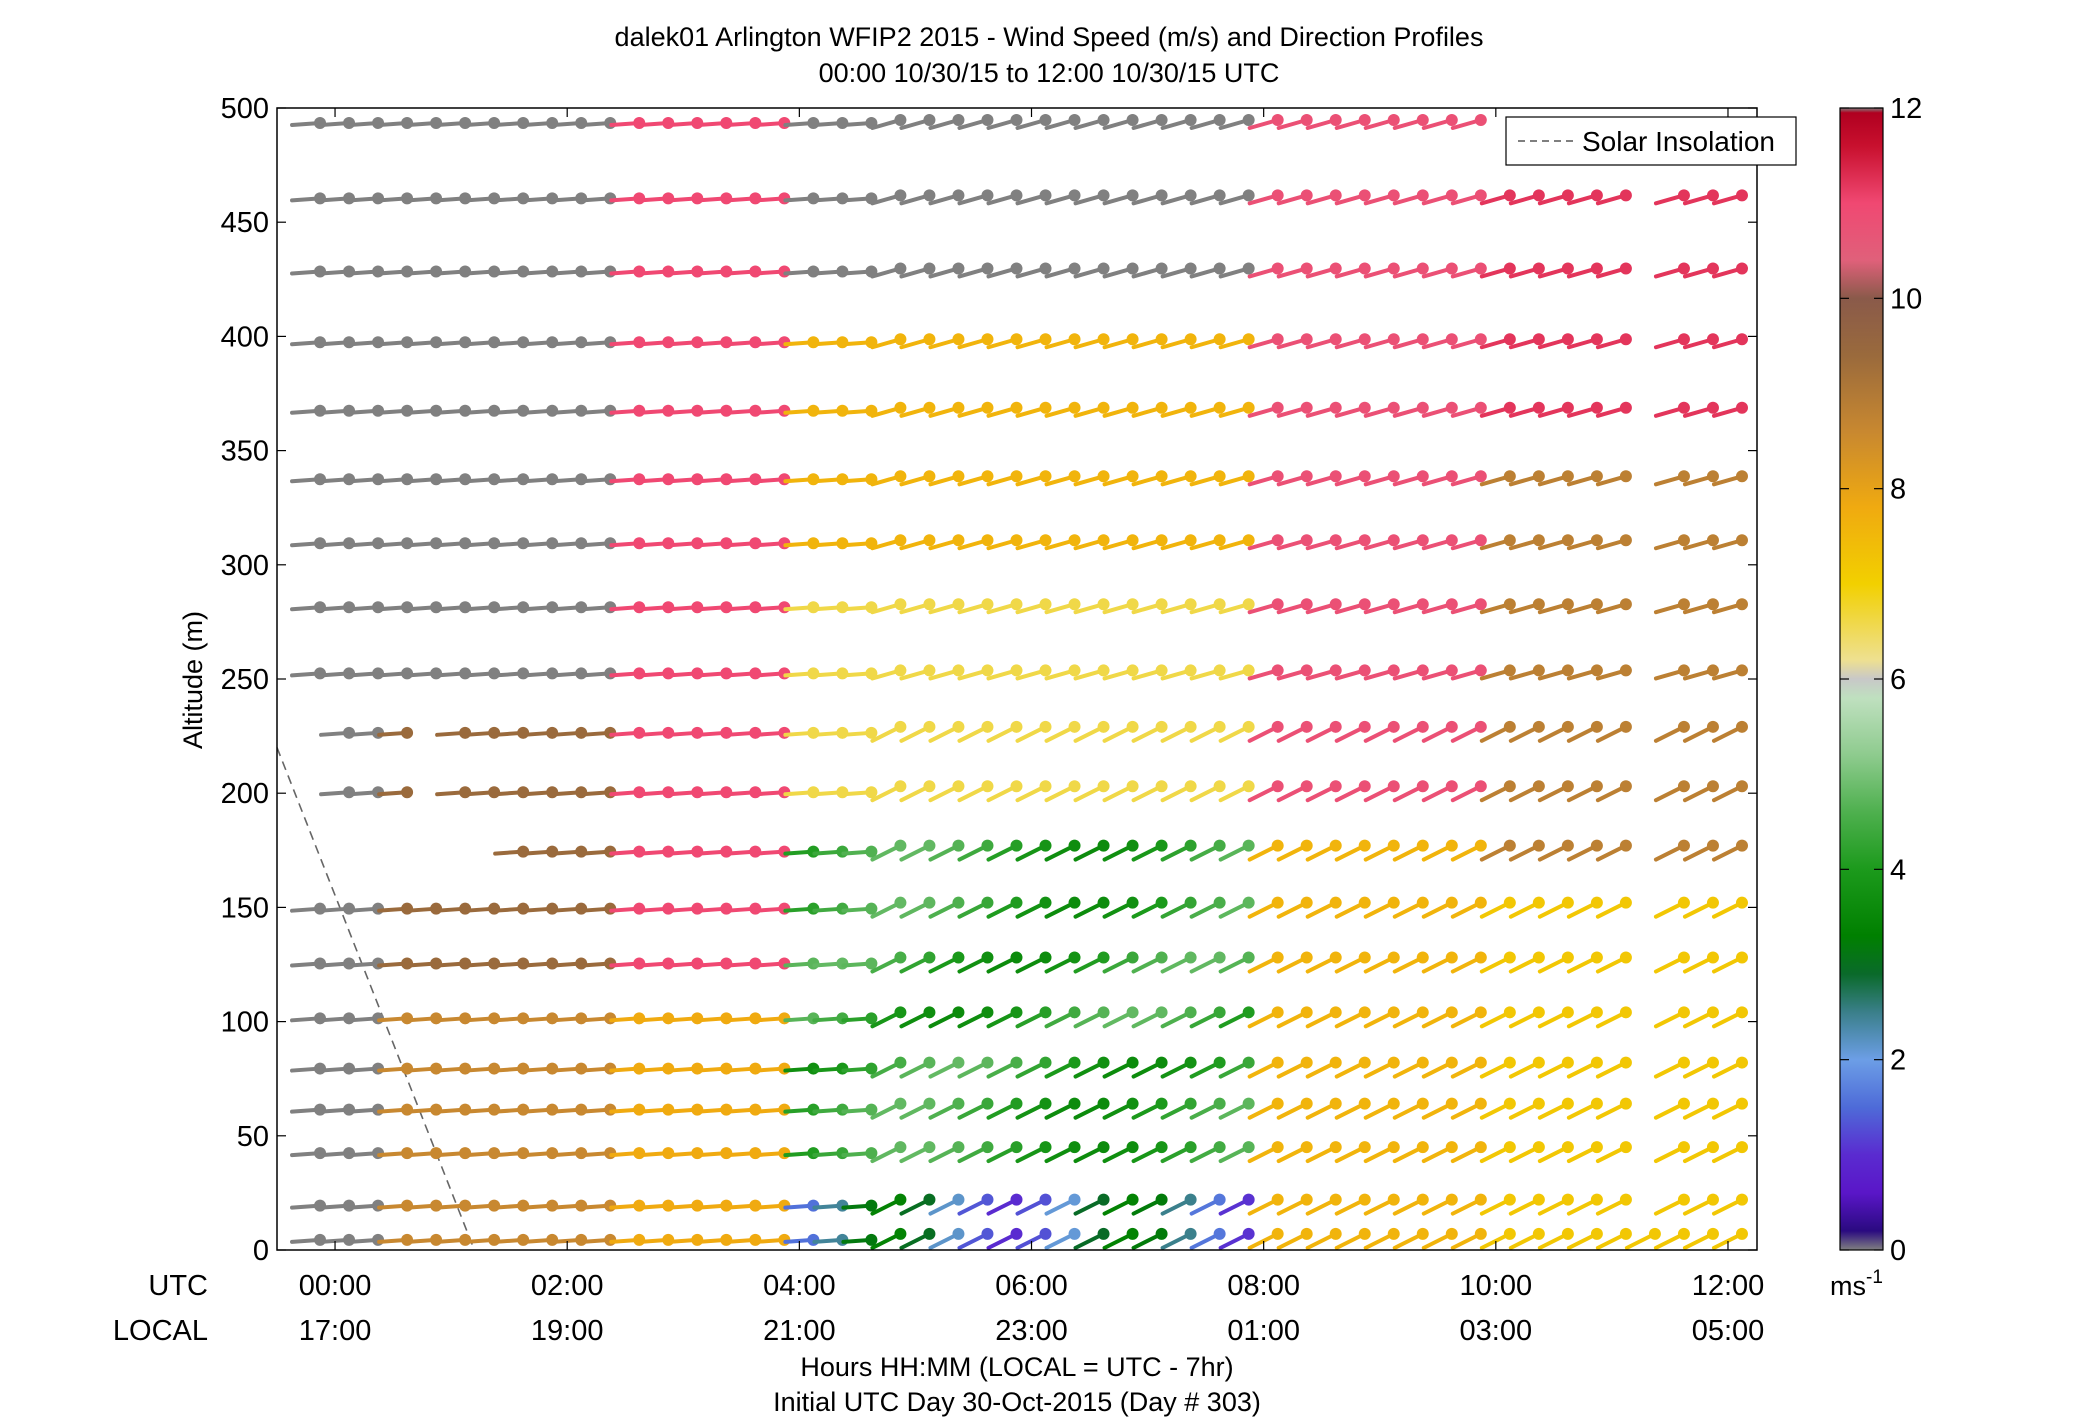 Image resolution: width=2098 pixels, height=1425 pixels. I want to click on solar-insolation-dashed-line, so click(376, 999).